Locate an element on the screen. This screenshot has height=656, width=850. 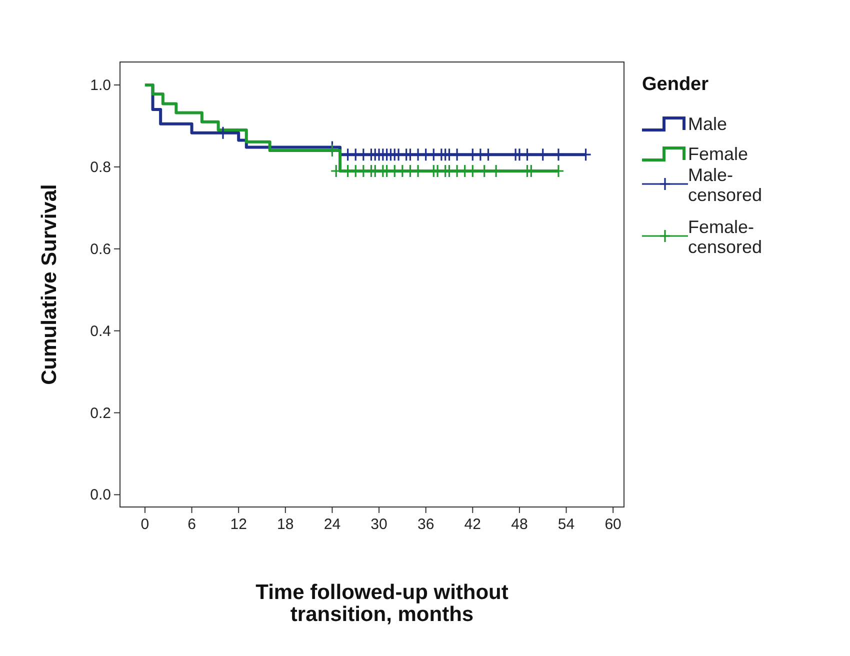
legend-title: Gender is located at coordinates (676, 84).